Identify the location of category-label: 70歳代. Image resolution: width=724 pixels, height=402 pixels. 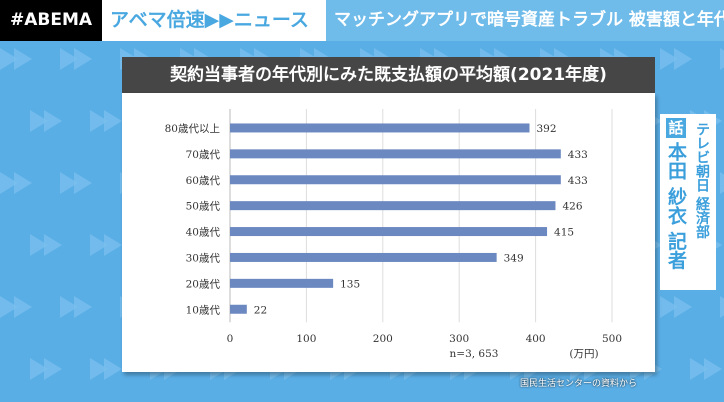
(203, 155).